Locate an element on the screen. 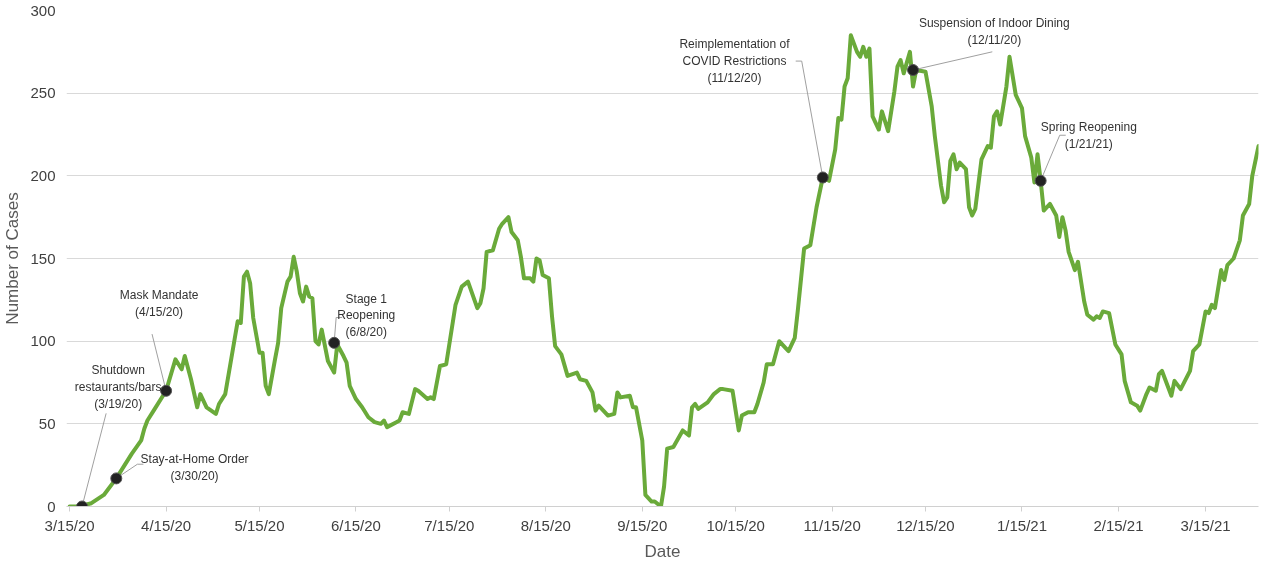 The height and width of the screenshot is (563, 1263). x-tick-label: 12/15/20 is located at coordinates (925, 525).